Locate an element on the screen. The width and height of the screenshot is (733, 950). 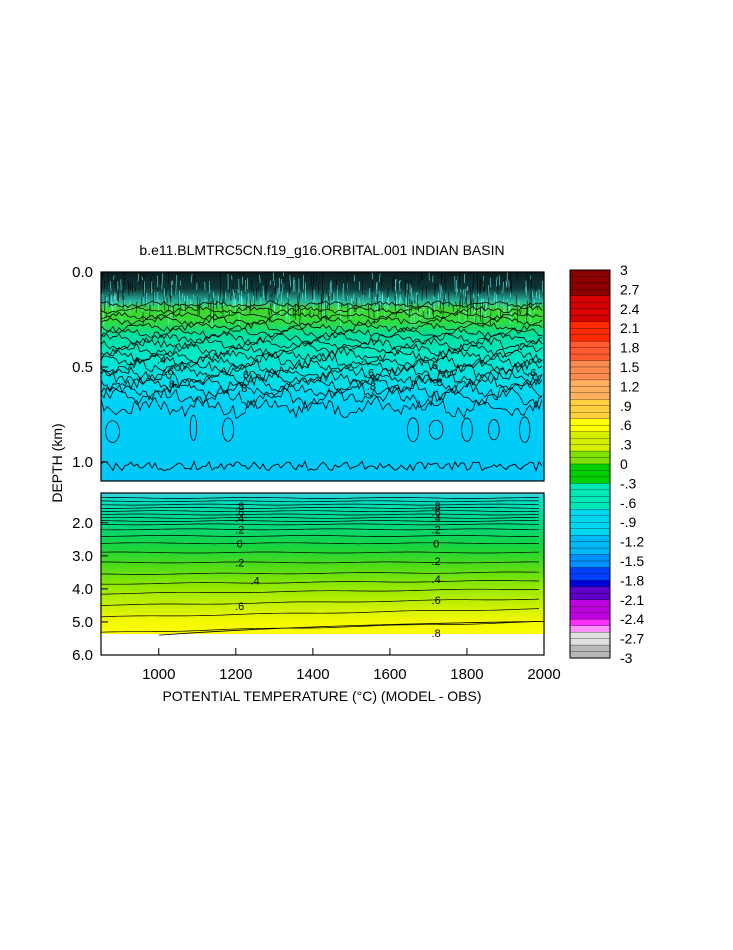
y-tick-label: 4.0 is located at coordinates (82, 589).